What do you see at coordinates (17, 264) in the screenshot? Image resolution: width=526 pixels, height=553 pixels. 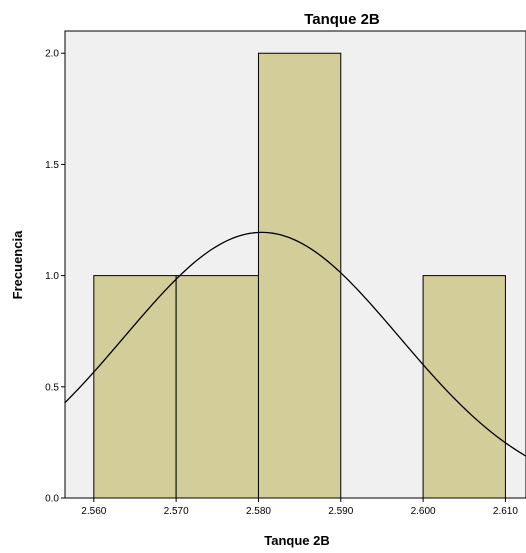 I see `y-axis-label: Frecuencia` at bounding box center [17, 264].